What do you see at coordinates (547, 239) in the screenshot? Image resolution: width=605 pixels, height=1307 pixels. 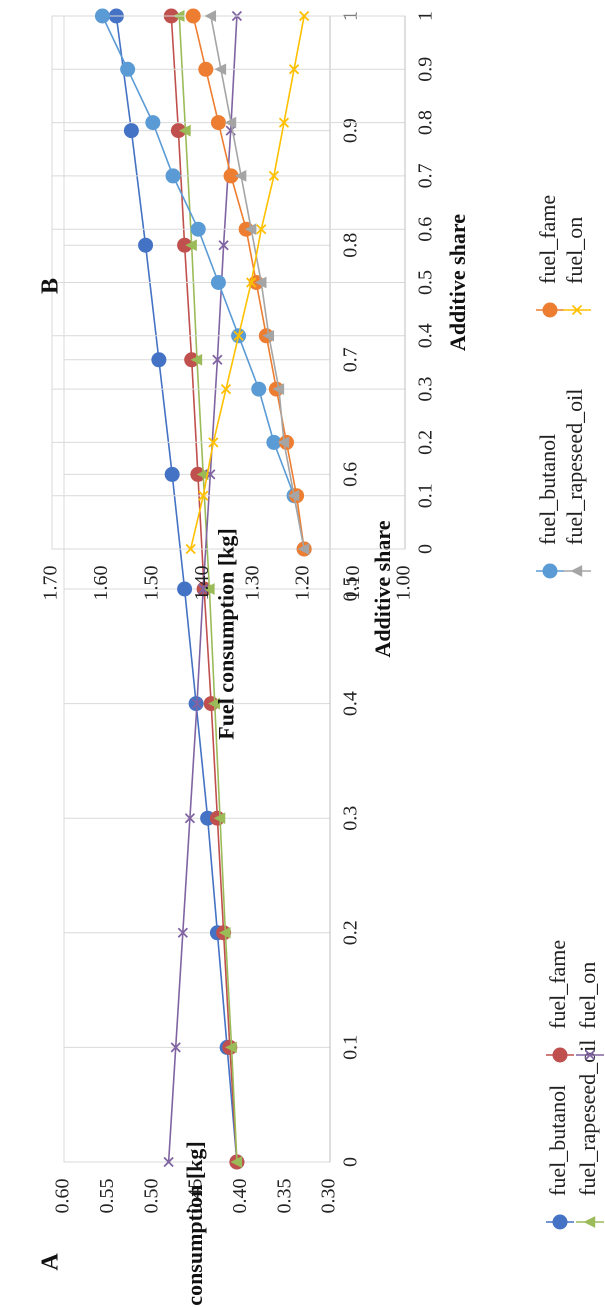 I see `legend-label: fuel_fame` at bounding box center [547, 239].